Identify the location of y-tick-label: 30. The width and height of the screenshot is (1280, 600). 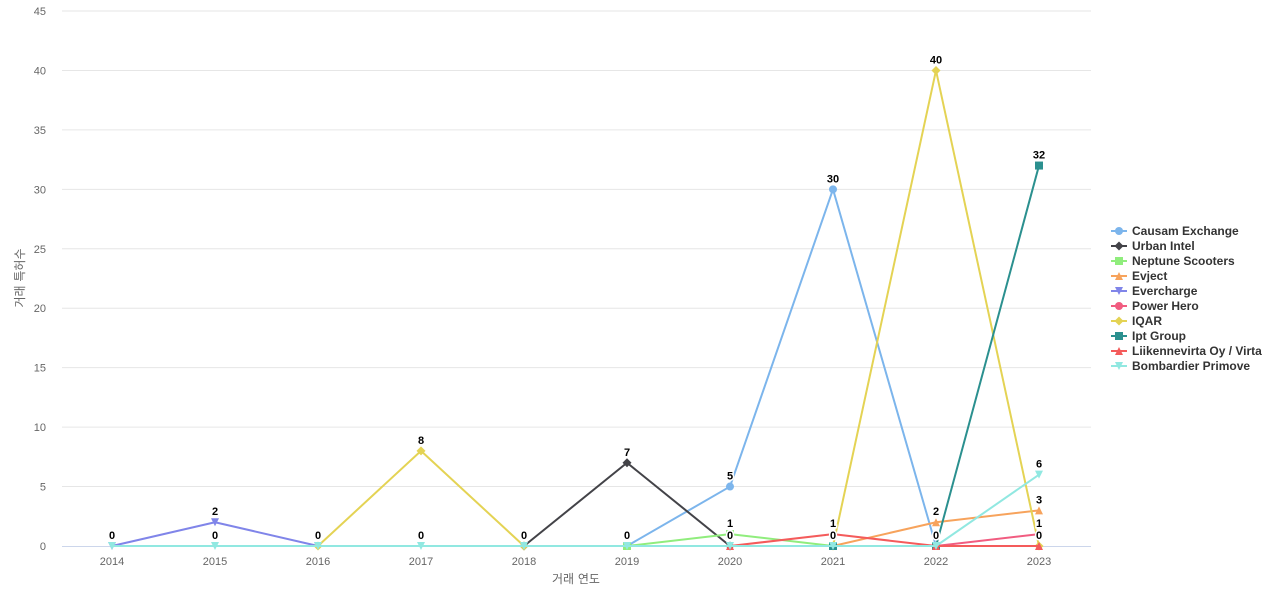
(40, 190).